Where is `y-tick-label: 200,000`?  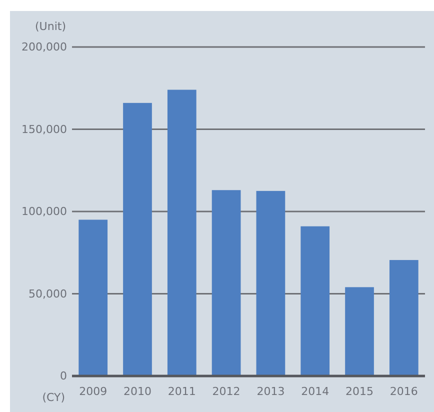
y-tick-label: 200,000 is located at coordinates (44, 47).